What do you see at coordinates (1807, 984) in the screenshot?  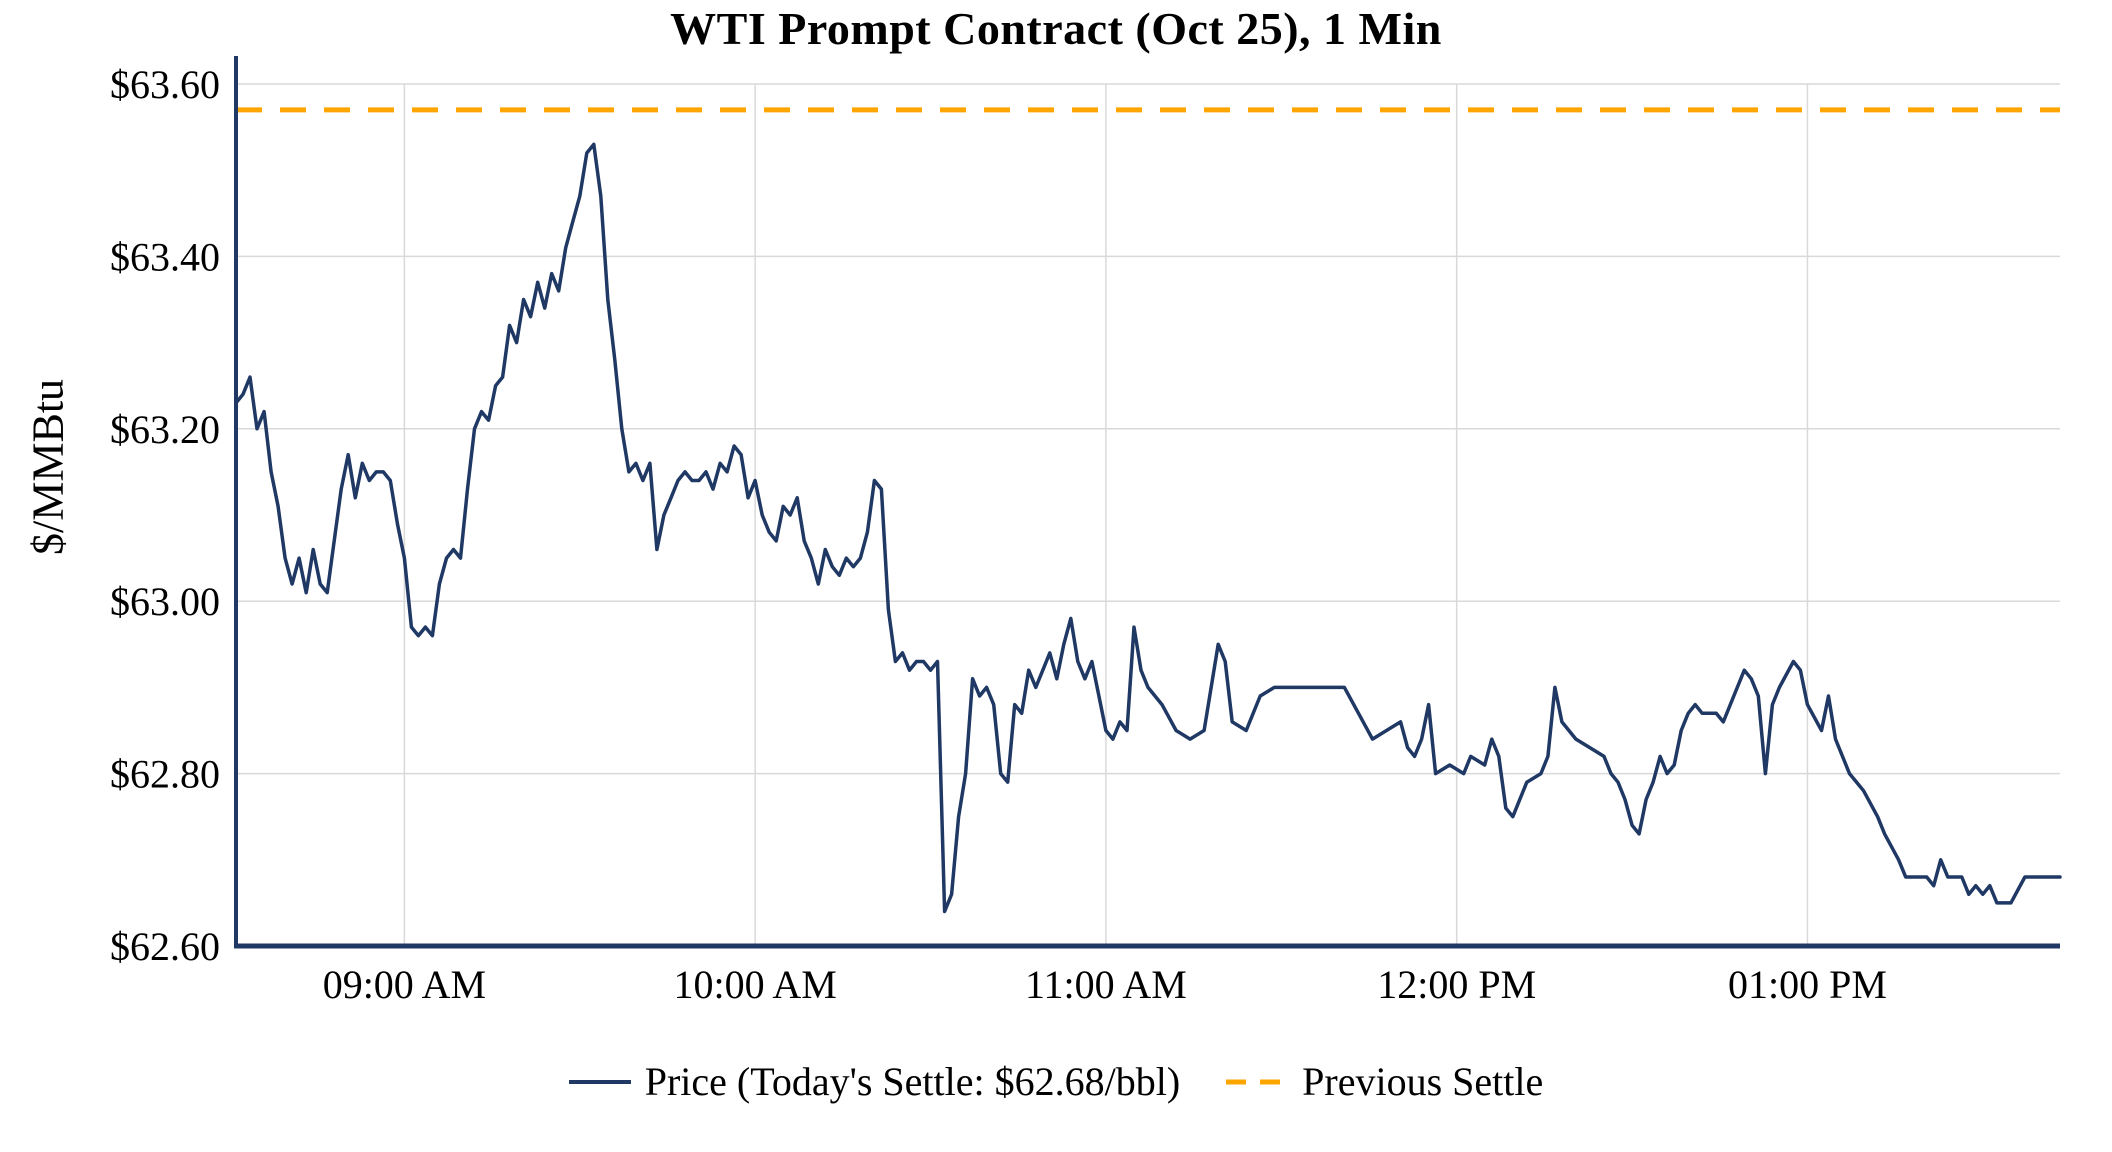 I see `x-tick-label: 01:00 PM` at bounding box center [1807, 984].